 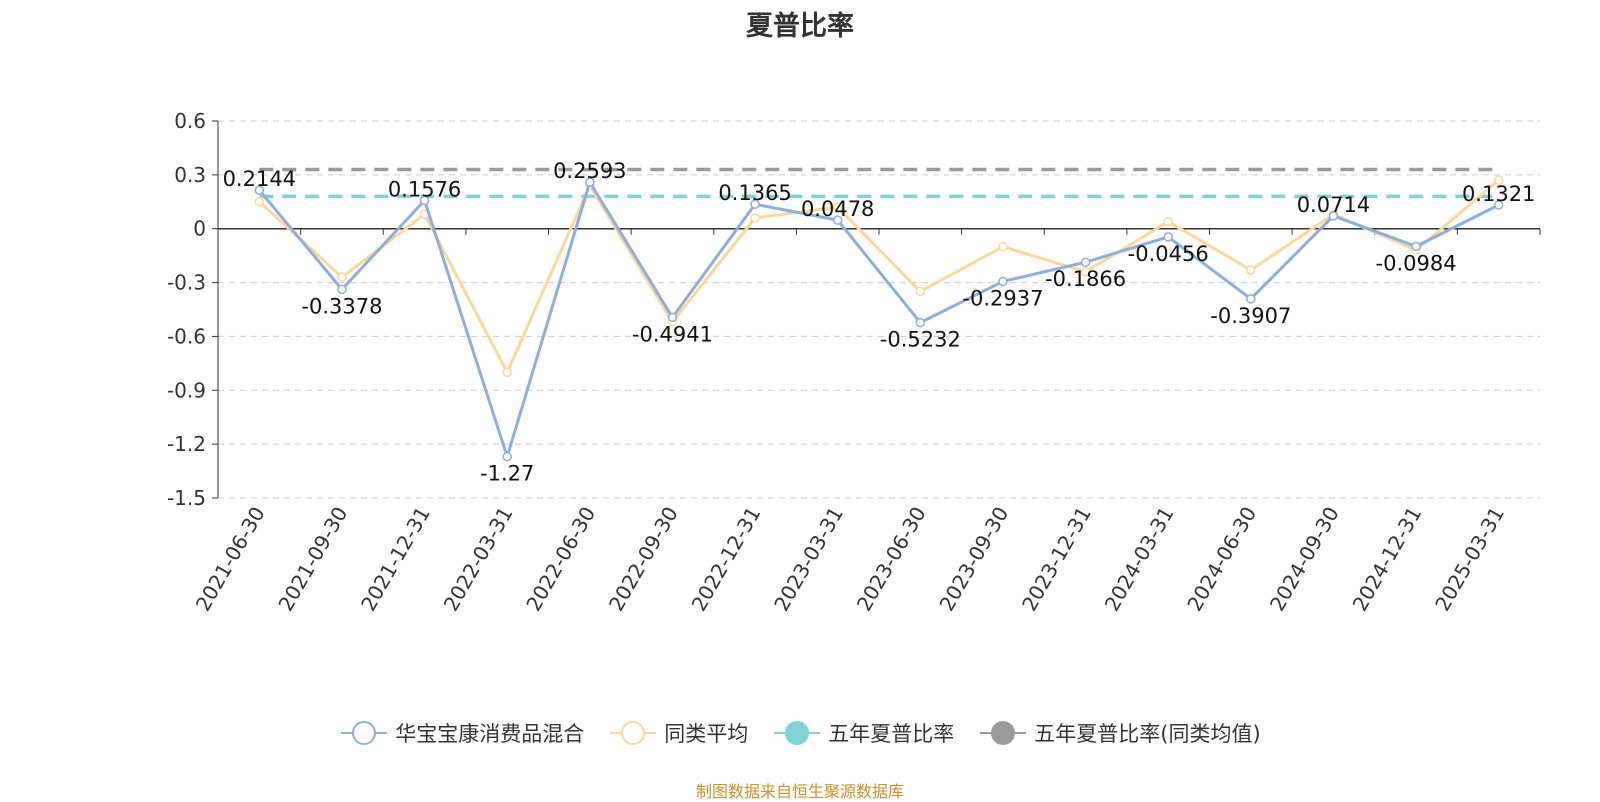 What do you see at coordinates (800, 26) in the screenshot?
I see `chart-title: 夏普比率` at bounding box center [800, 26].